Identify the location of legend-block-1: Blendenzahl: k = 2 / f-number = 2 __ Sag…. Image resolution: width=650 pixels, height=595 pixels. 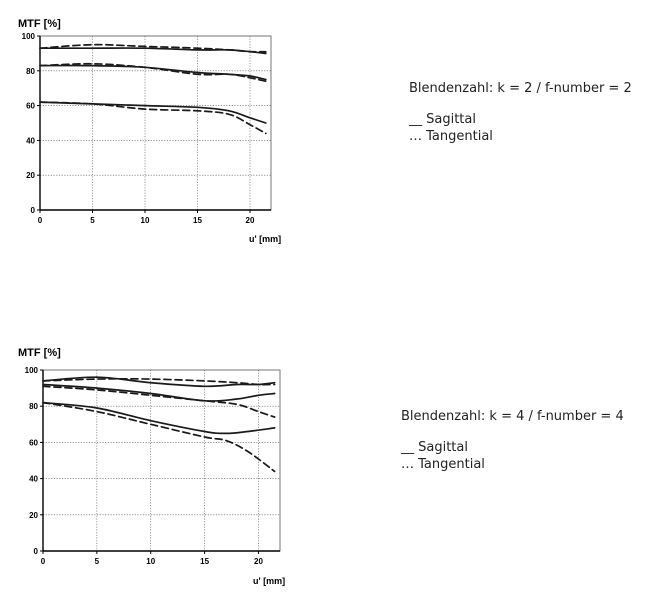
(520, 112).